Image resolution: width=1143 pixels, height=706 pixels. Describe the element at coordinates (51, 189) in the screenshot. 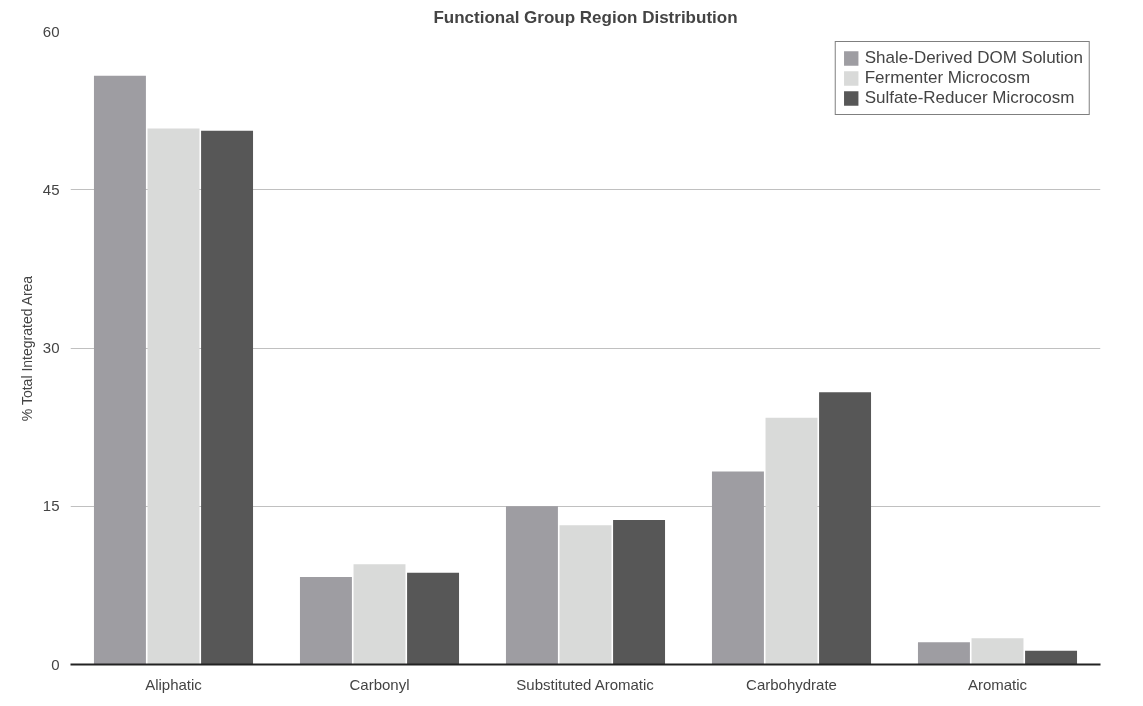

I see `y-tick-label: 45` at that location.